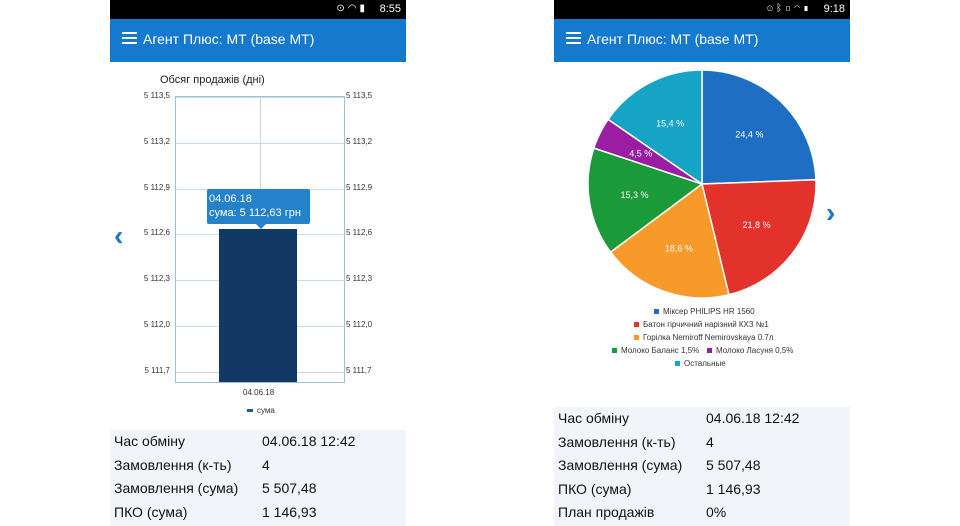 This screenshot has width=960, height=526. I want to click on y-tick-label-left: 5 113,2, so click(156, 141).